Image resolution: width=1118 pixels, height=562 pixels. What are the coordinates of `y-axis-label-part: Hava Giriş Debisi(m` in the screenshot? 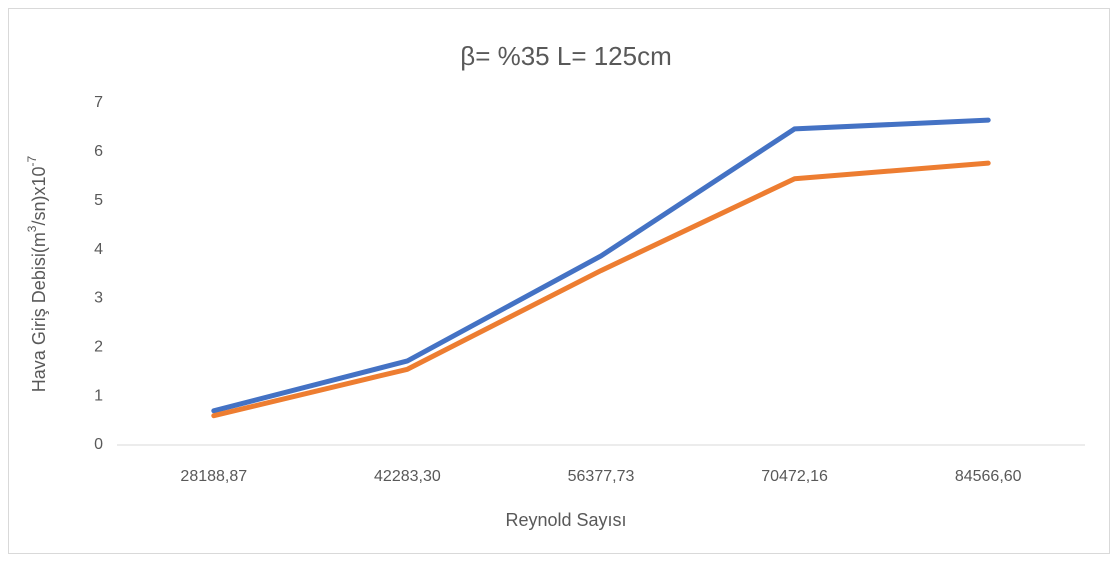 It's located at (39, 312).